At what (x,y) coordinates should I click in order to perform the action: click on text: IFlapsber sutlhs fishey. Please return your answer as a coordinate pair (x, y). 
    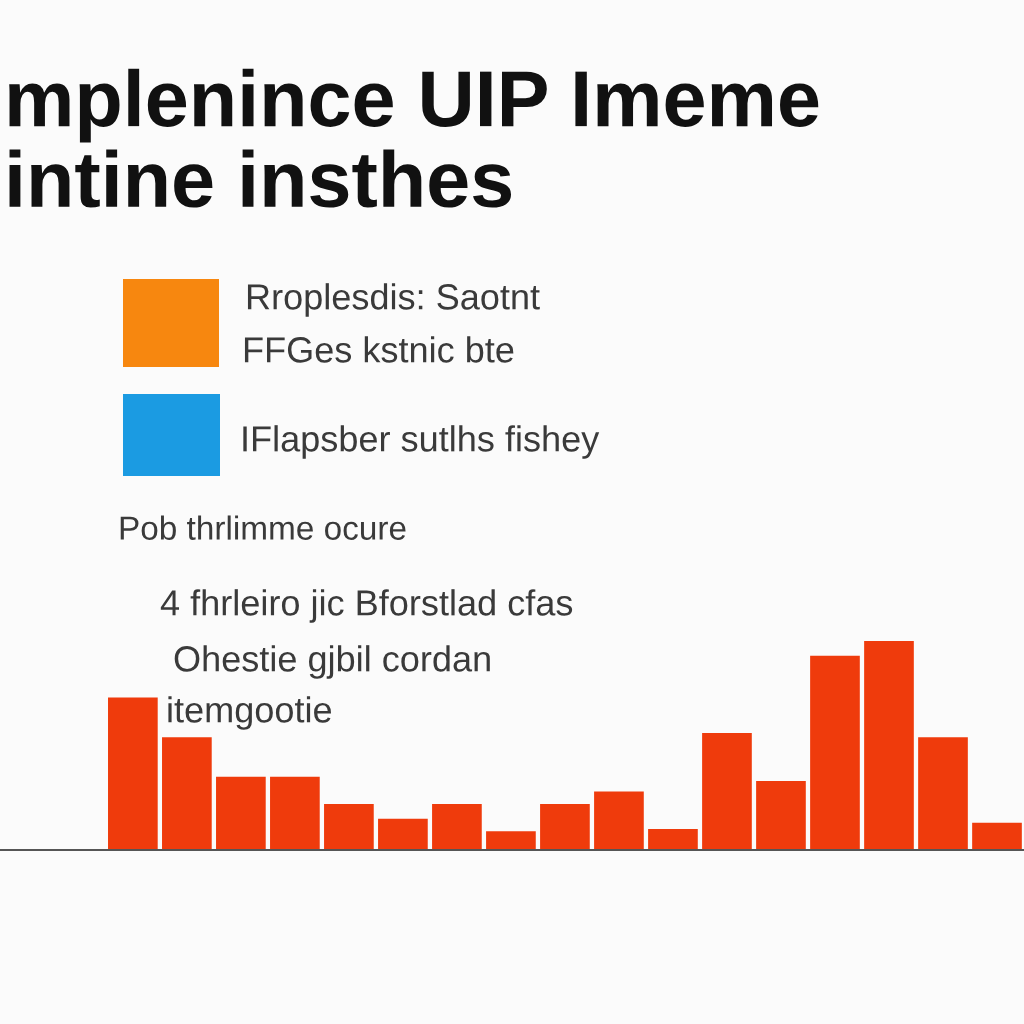
    Looking at the image, I should click on (421, 442).